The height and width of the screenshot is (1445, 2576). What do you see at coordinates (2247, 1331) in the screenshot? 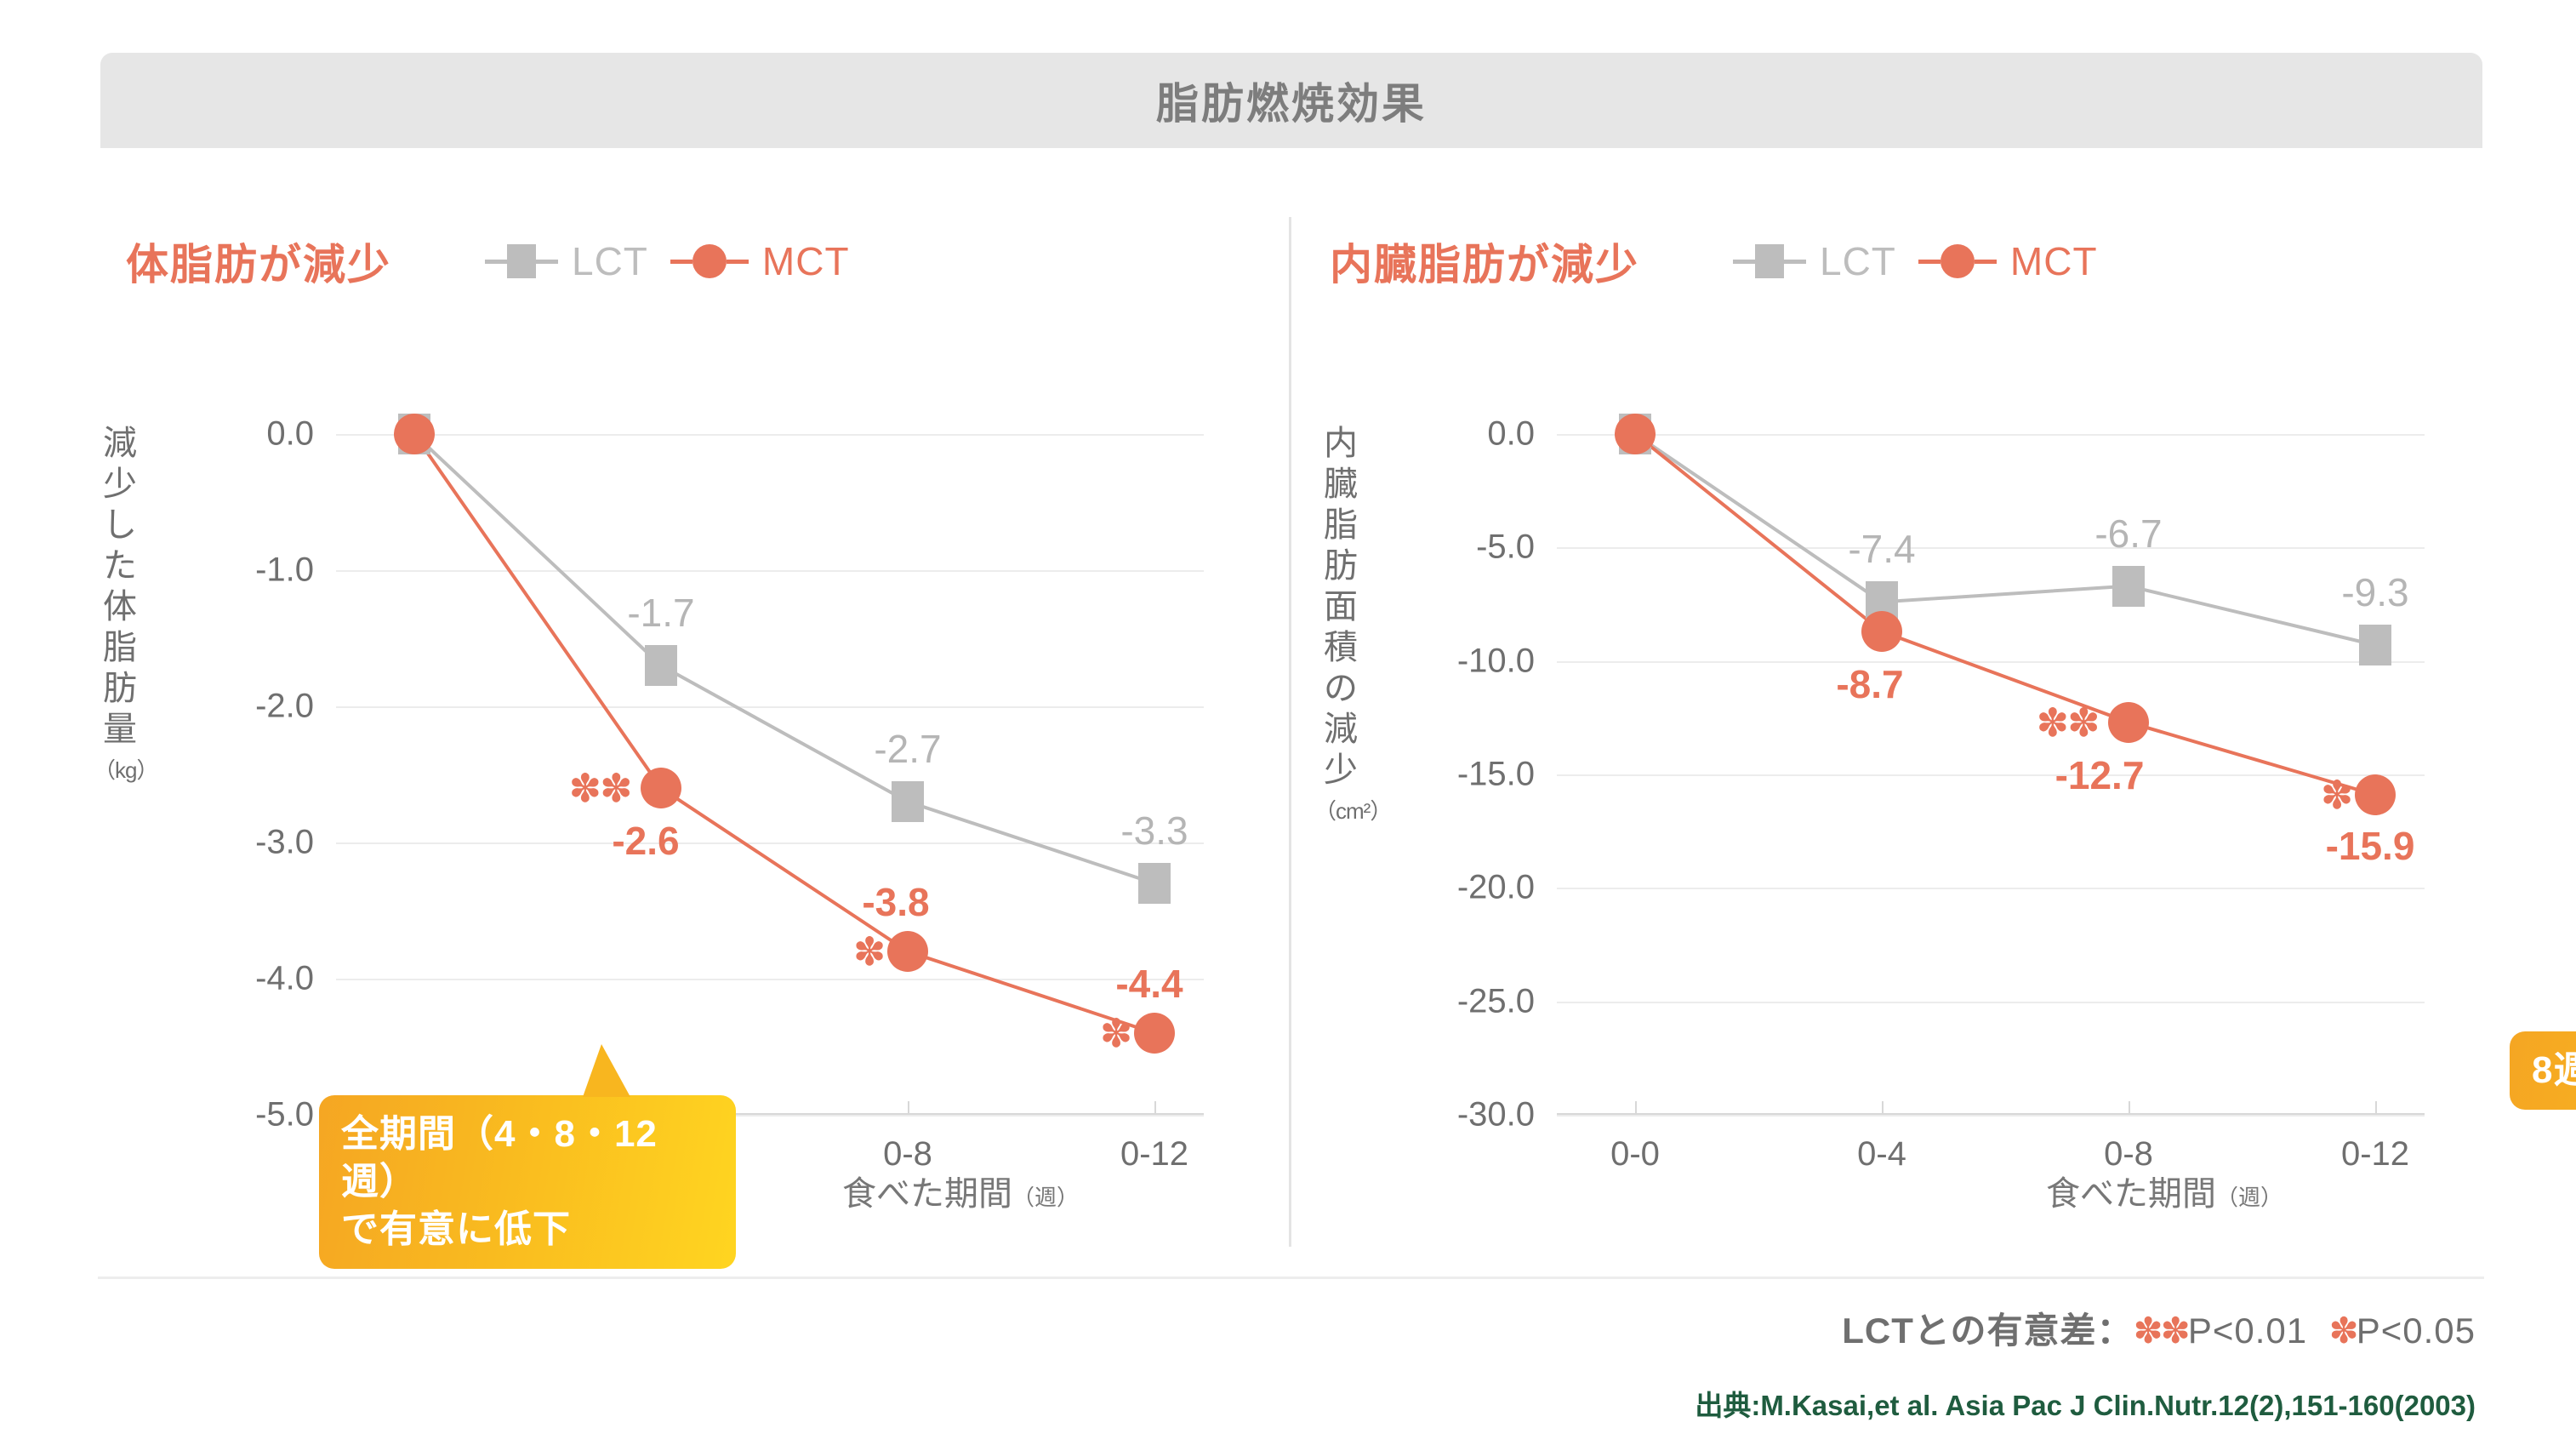
I see `significance-p01: P<0.01` at bounding box center [2247, 1331].